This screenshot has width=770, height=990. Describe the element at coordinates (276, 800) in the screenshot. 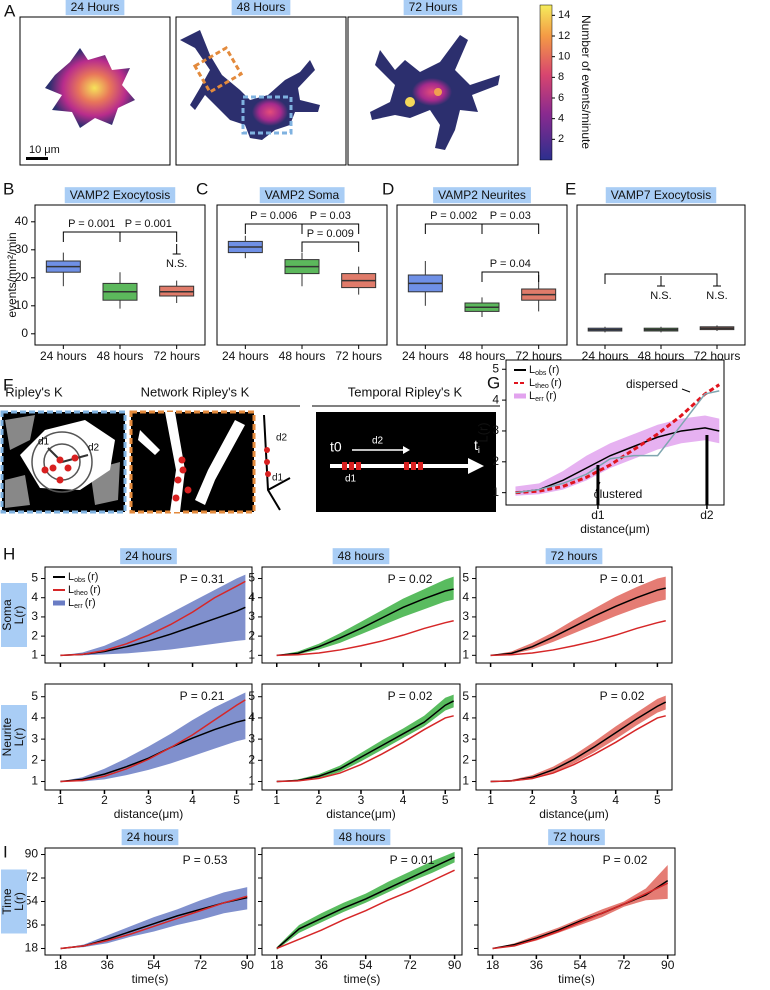

I see `x-tick-label: 1` at that location.